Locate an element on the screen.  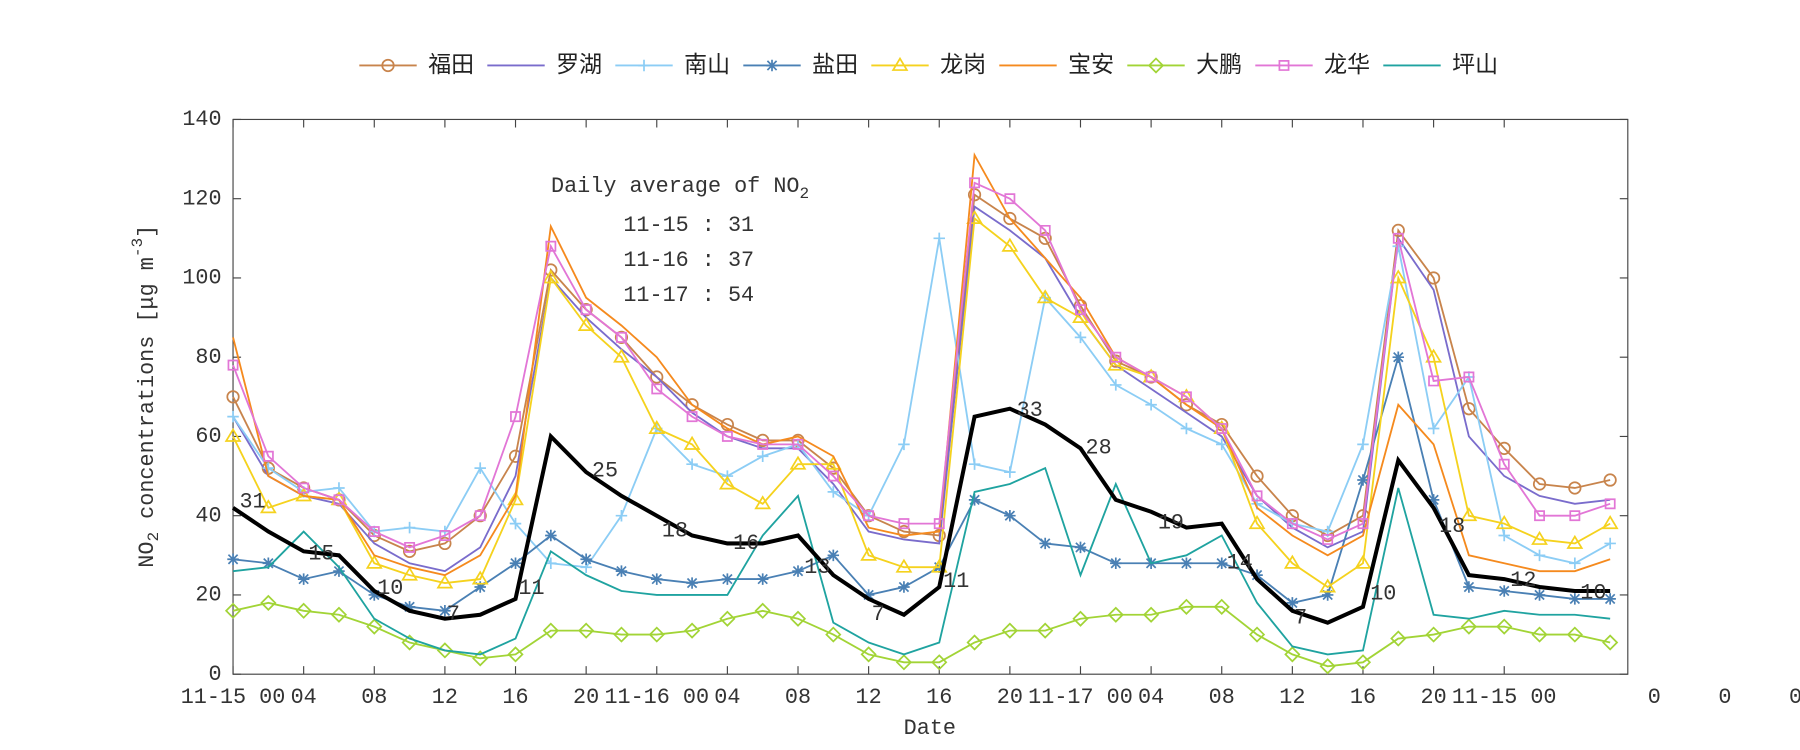
y-label-part: concentrations [μg m is located at coordinates (147, 394).